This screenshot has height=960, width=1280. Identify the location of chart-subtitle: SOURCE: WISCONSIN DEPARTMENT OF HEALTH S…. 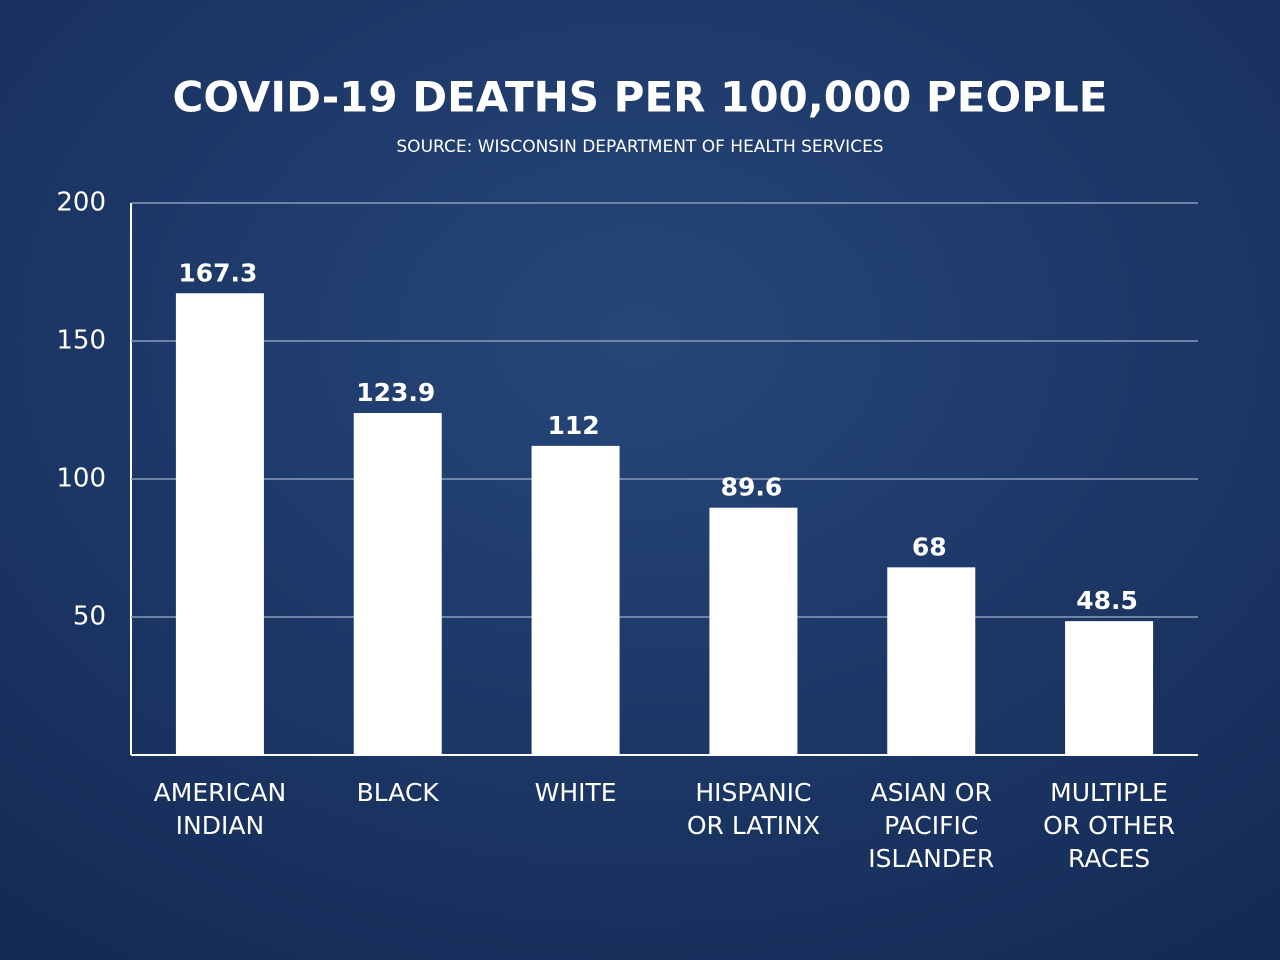
(639, 147).